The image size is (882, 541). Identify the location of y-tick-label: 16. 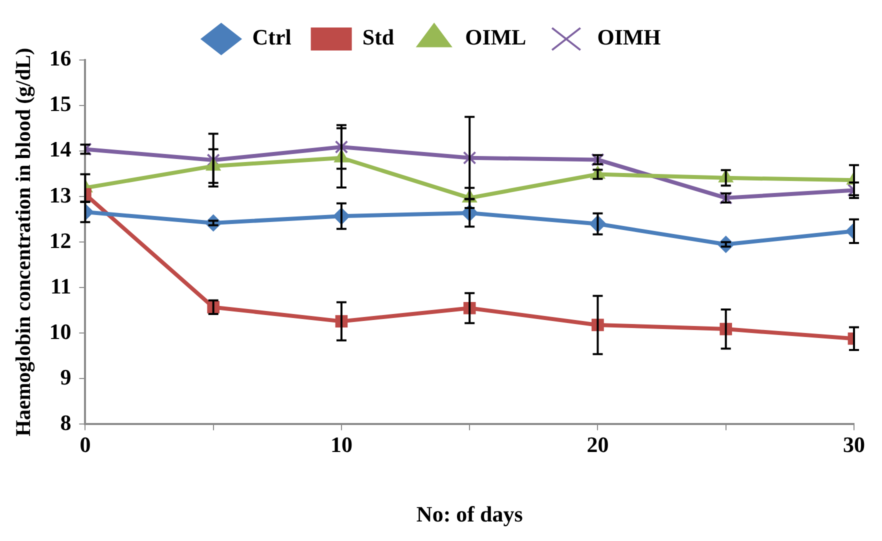
(60, 58).